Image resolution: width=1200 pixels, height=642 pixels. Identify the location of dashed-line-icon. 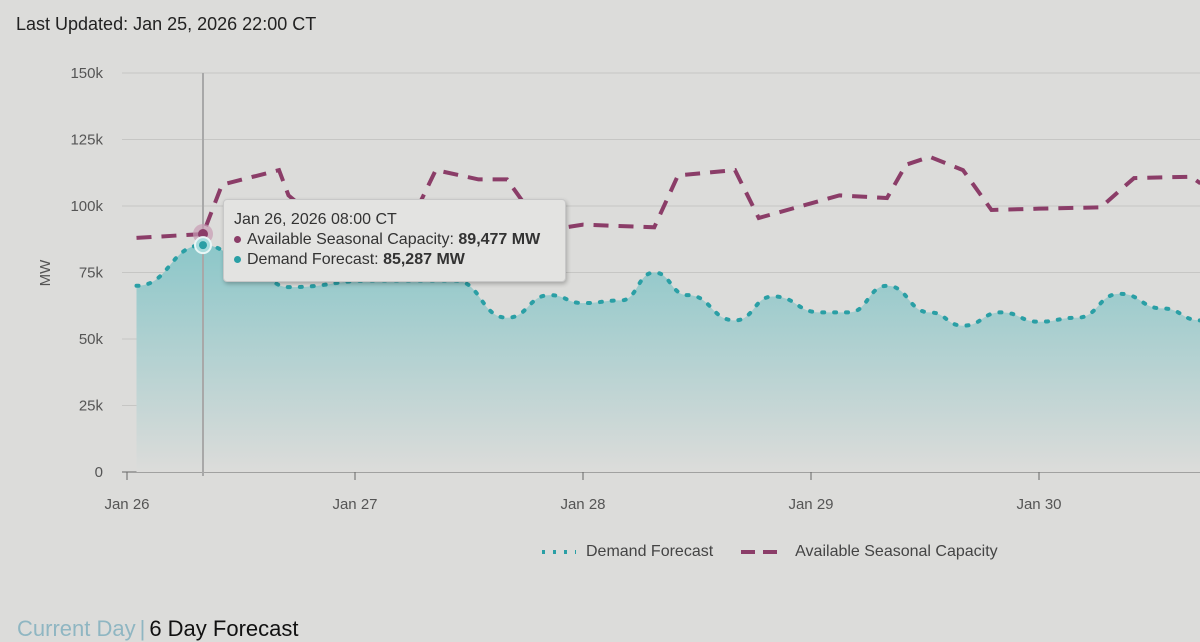
(763, 552).